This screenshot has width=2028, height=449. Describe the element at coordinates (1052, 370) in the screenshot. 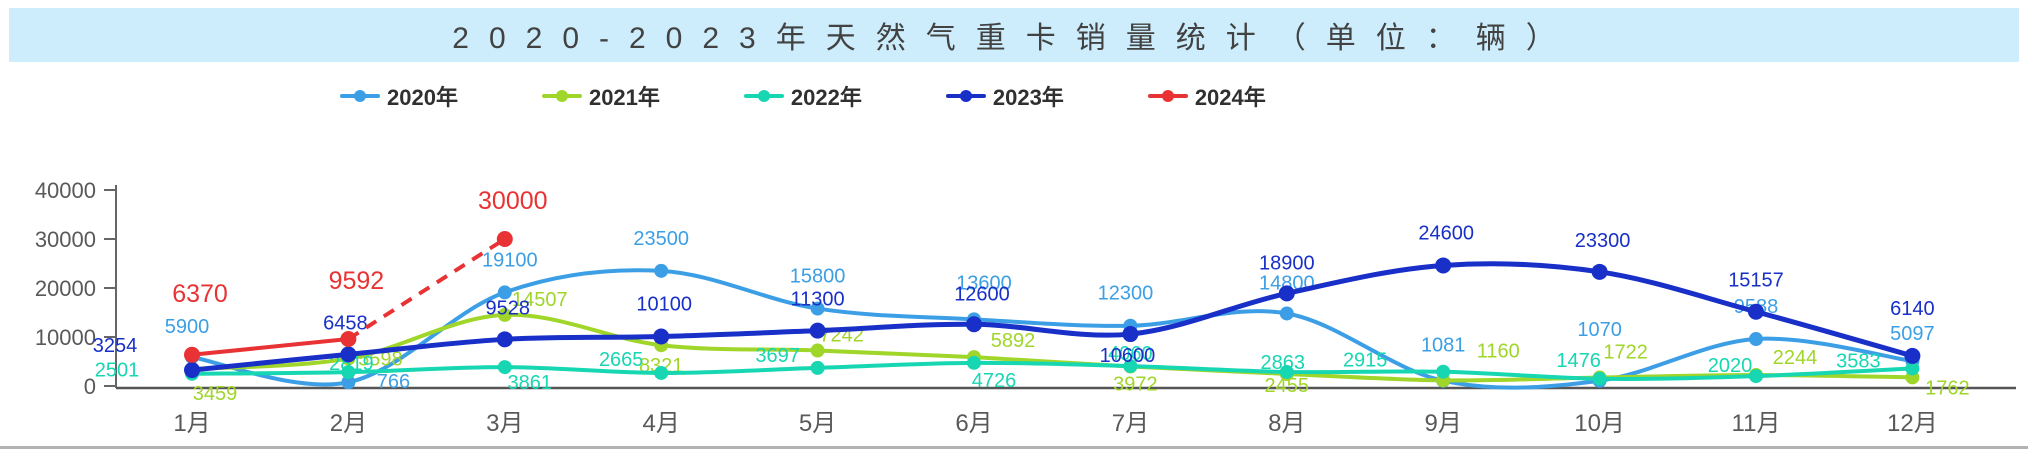

I see `series-line` at that location.